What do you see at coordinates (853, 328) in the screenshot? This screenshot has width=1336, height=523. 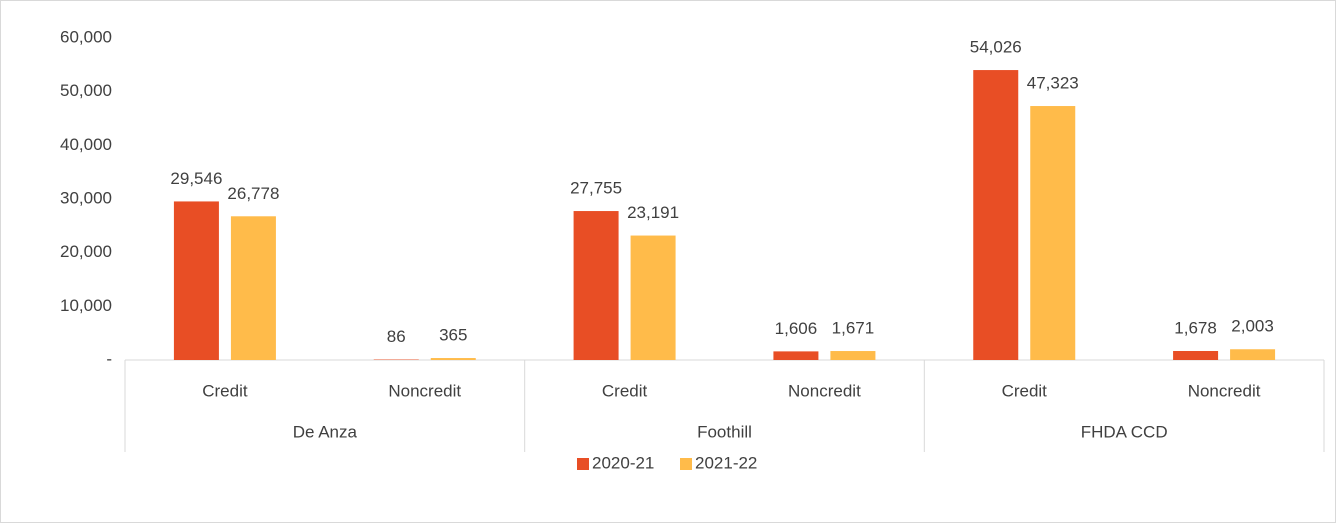 I see `data-label: 1,671` at bounding box center [853, 328].